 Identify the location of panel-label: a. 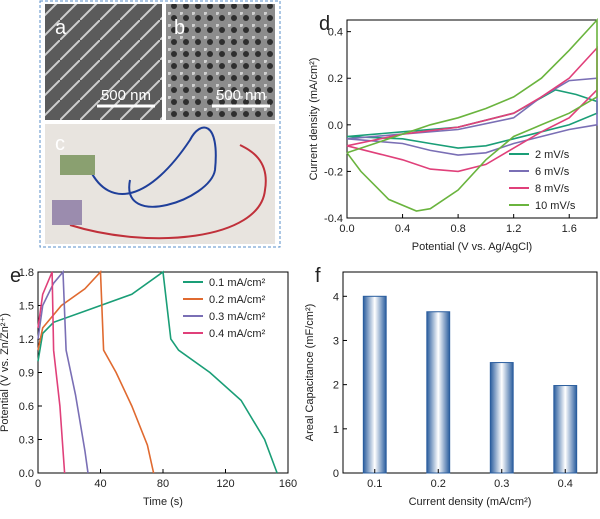
(61, 28).